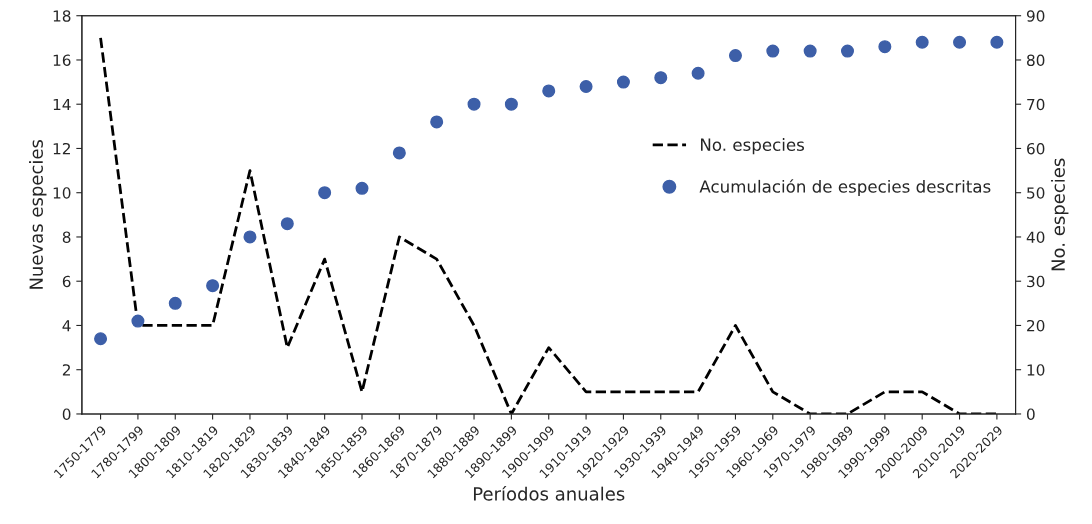  Describe the element at coordinates (1036, 60) in the screenshot. I see `y2-tick-label: 80` at that location.